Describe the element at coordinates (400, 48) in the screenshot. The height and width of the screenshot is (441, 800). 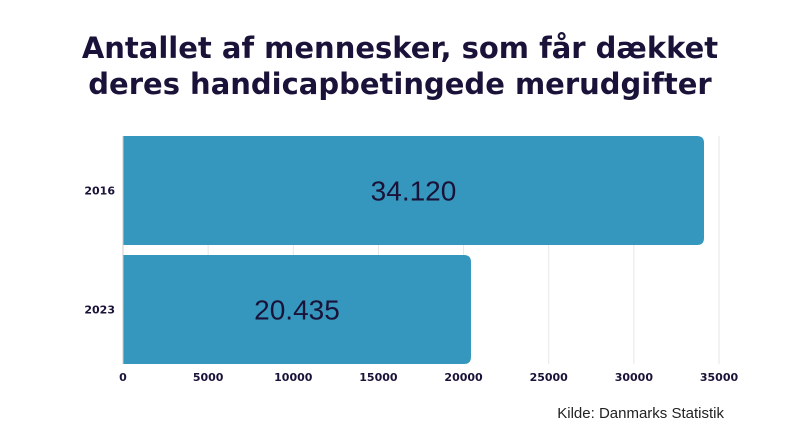
I see `chart-title-line-1: Antallet af mennesker, som får dækket` at that location.